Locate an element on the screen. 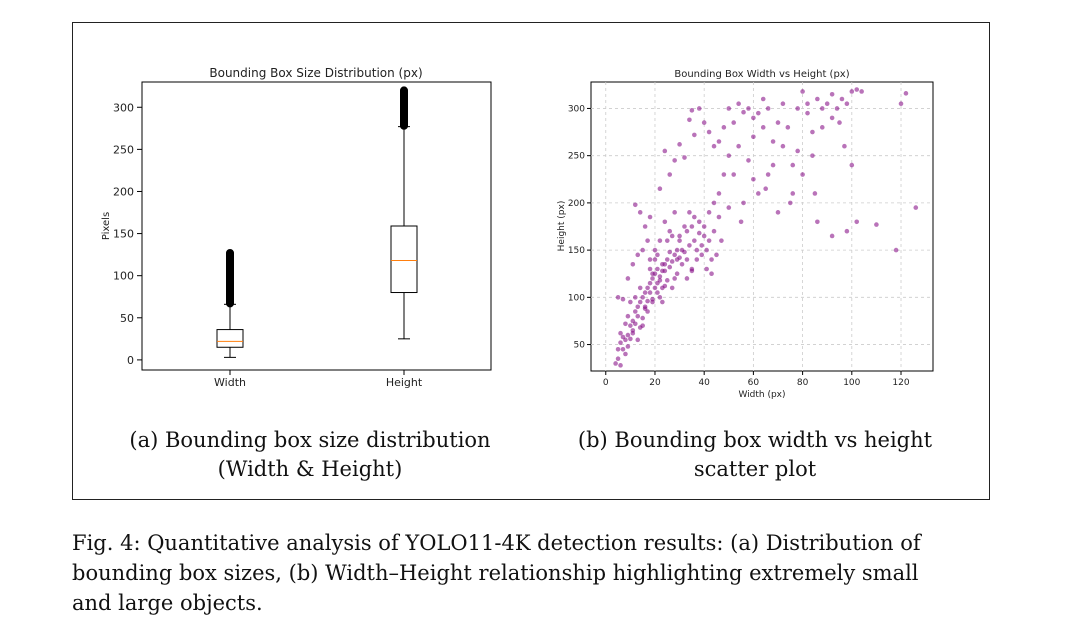 Image resolution: width=1070 pixels, height=640 pixels. scatter-title: Bounding Box Width vs Height (px) is located at coordinates (761, 74).